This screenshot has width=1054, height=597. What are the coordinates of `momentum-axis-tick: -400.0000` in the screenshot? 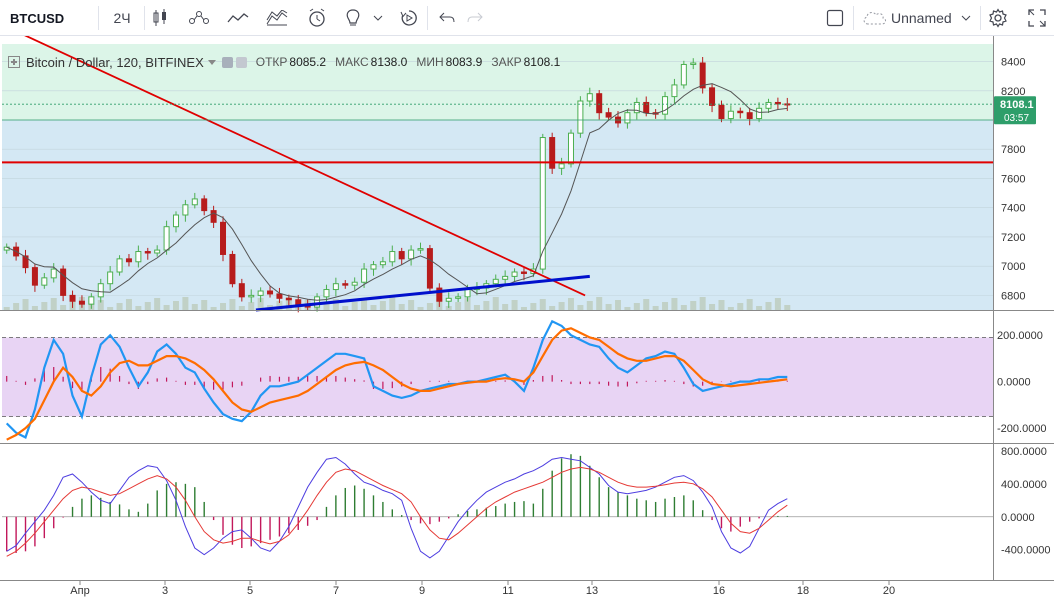 It's located at (1026, 551).